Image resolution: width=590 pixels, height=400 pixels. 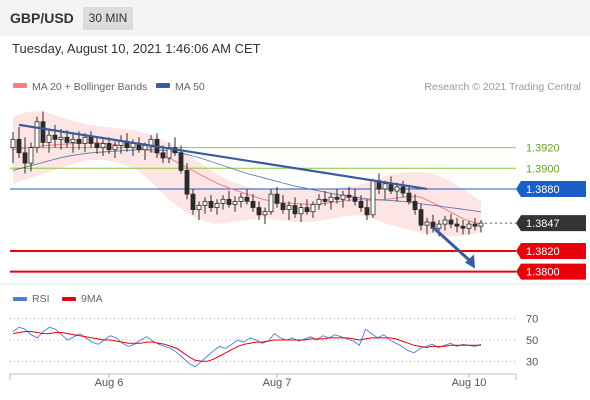 What do you see at coordinates (20, 299) in the screenshot?
I see `rsi-legend-swatch` at bounding box center [20, 299].